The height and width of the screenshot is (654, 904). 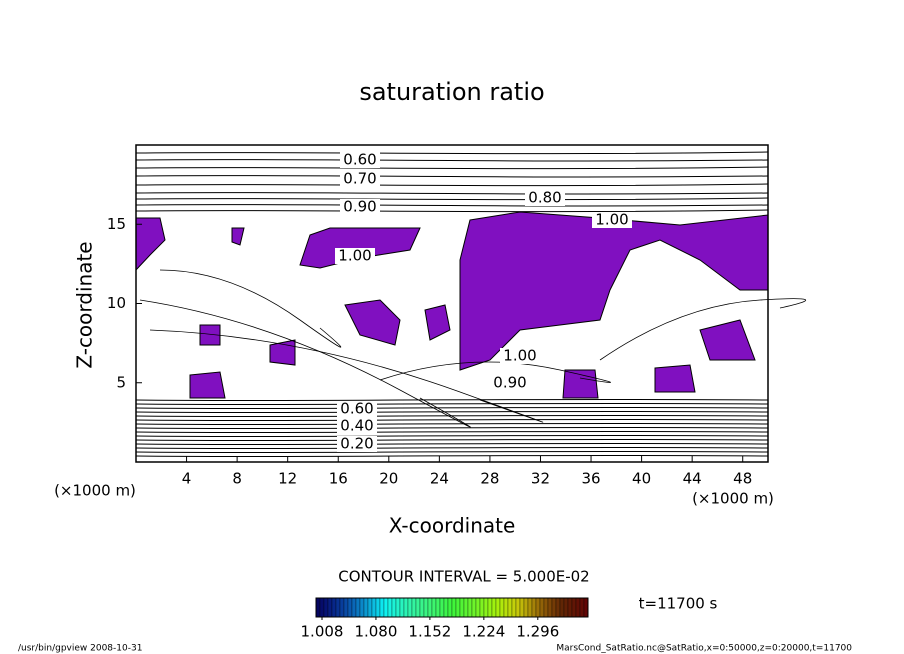 What do you see at coordinates (187, 479) in the screenshot?
I see `x-tick-label: 4` at bounding box center [187, 479].